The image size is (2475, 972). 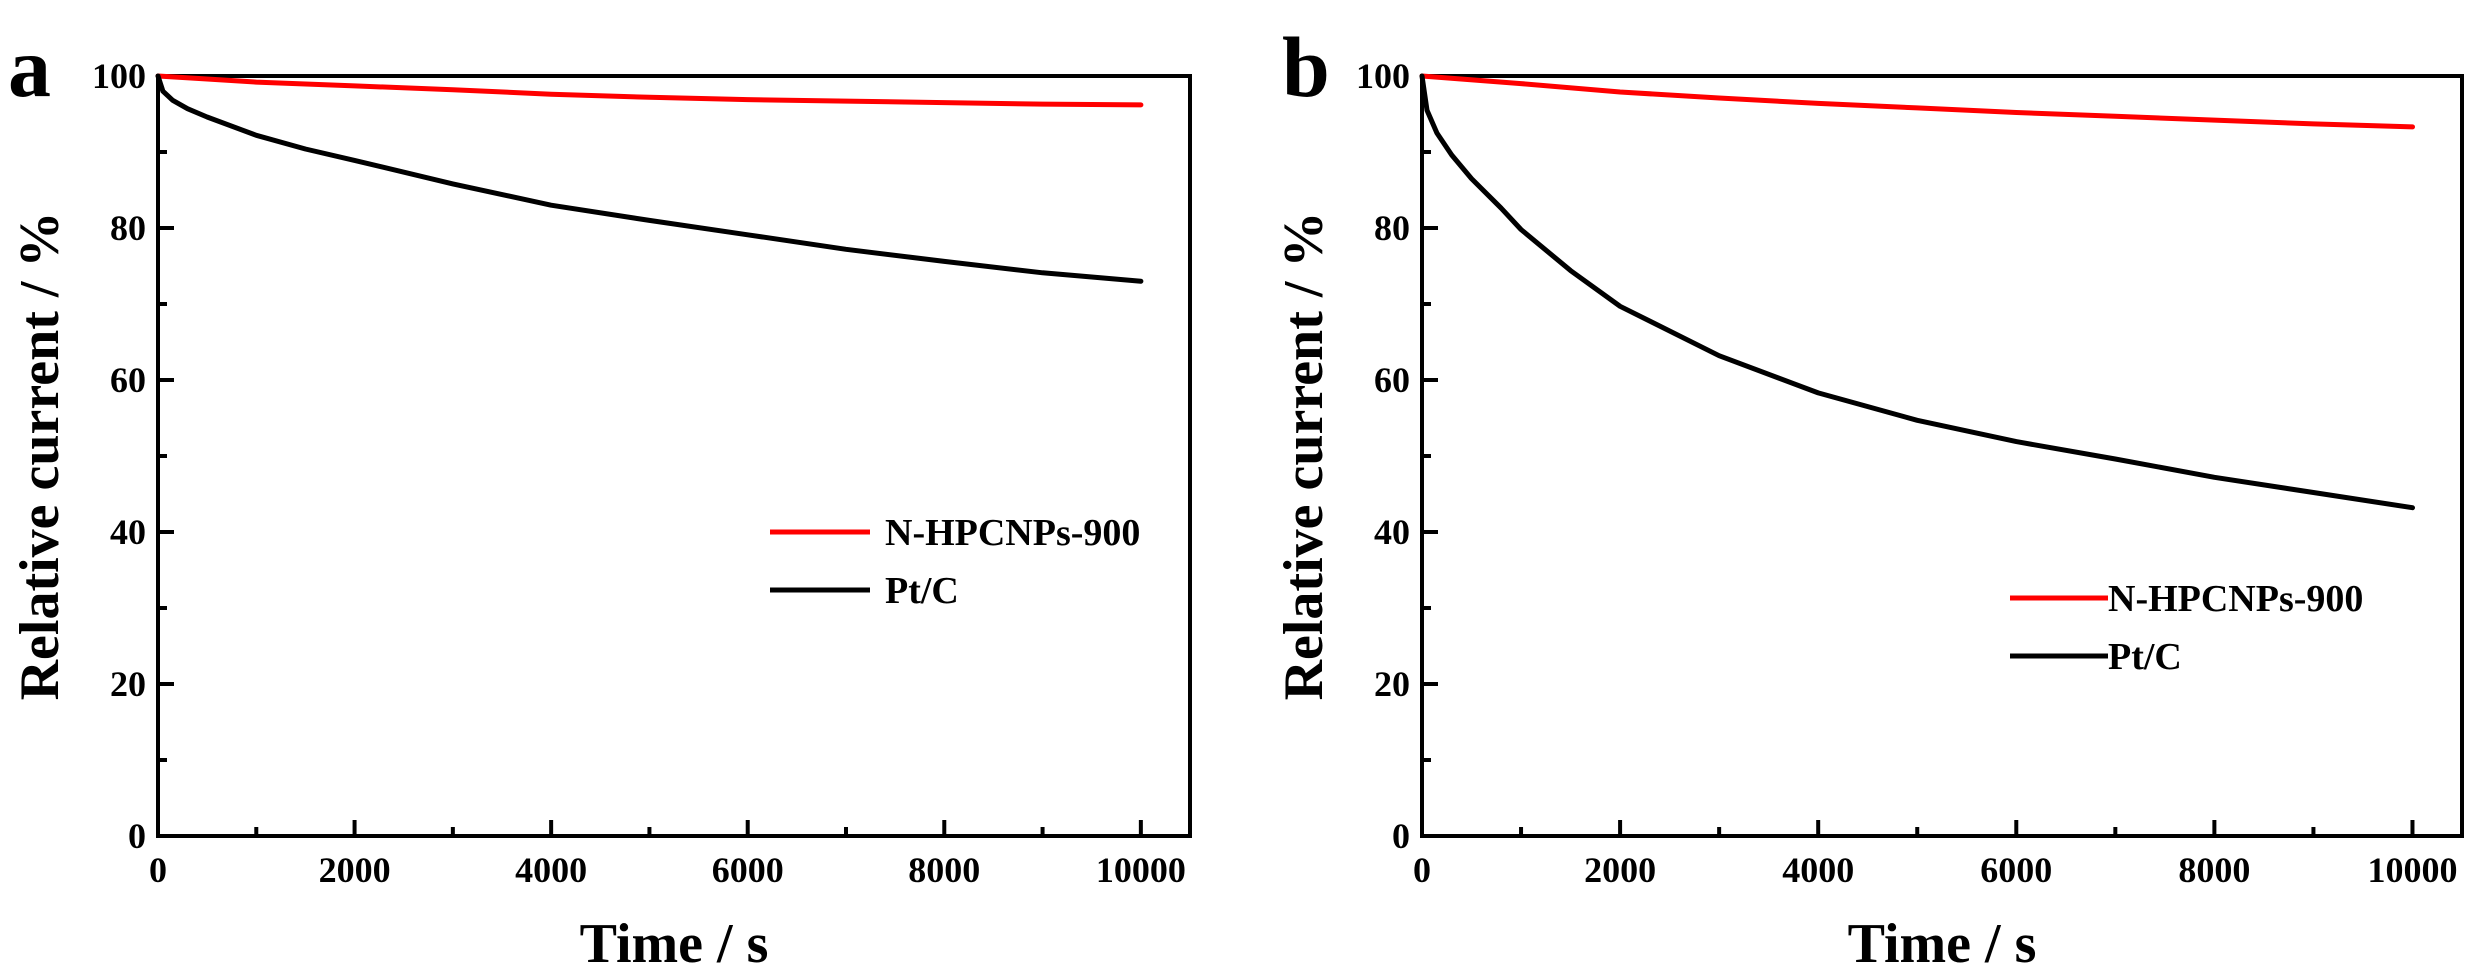 I want to click on panel-letter: a, so click(x=29, y=67).